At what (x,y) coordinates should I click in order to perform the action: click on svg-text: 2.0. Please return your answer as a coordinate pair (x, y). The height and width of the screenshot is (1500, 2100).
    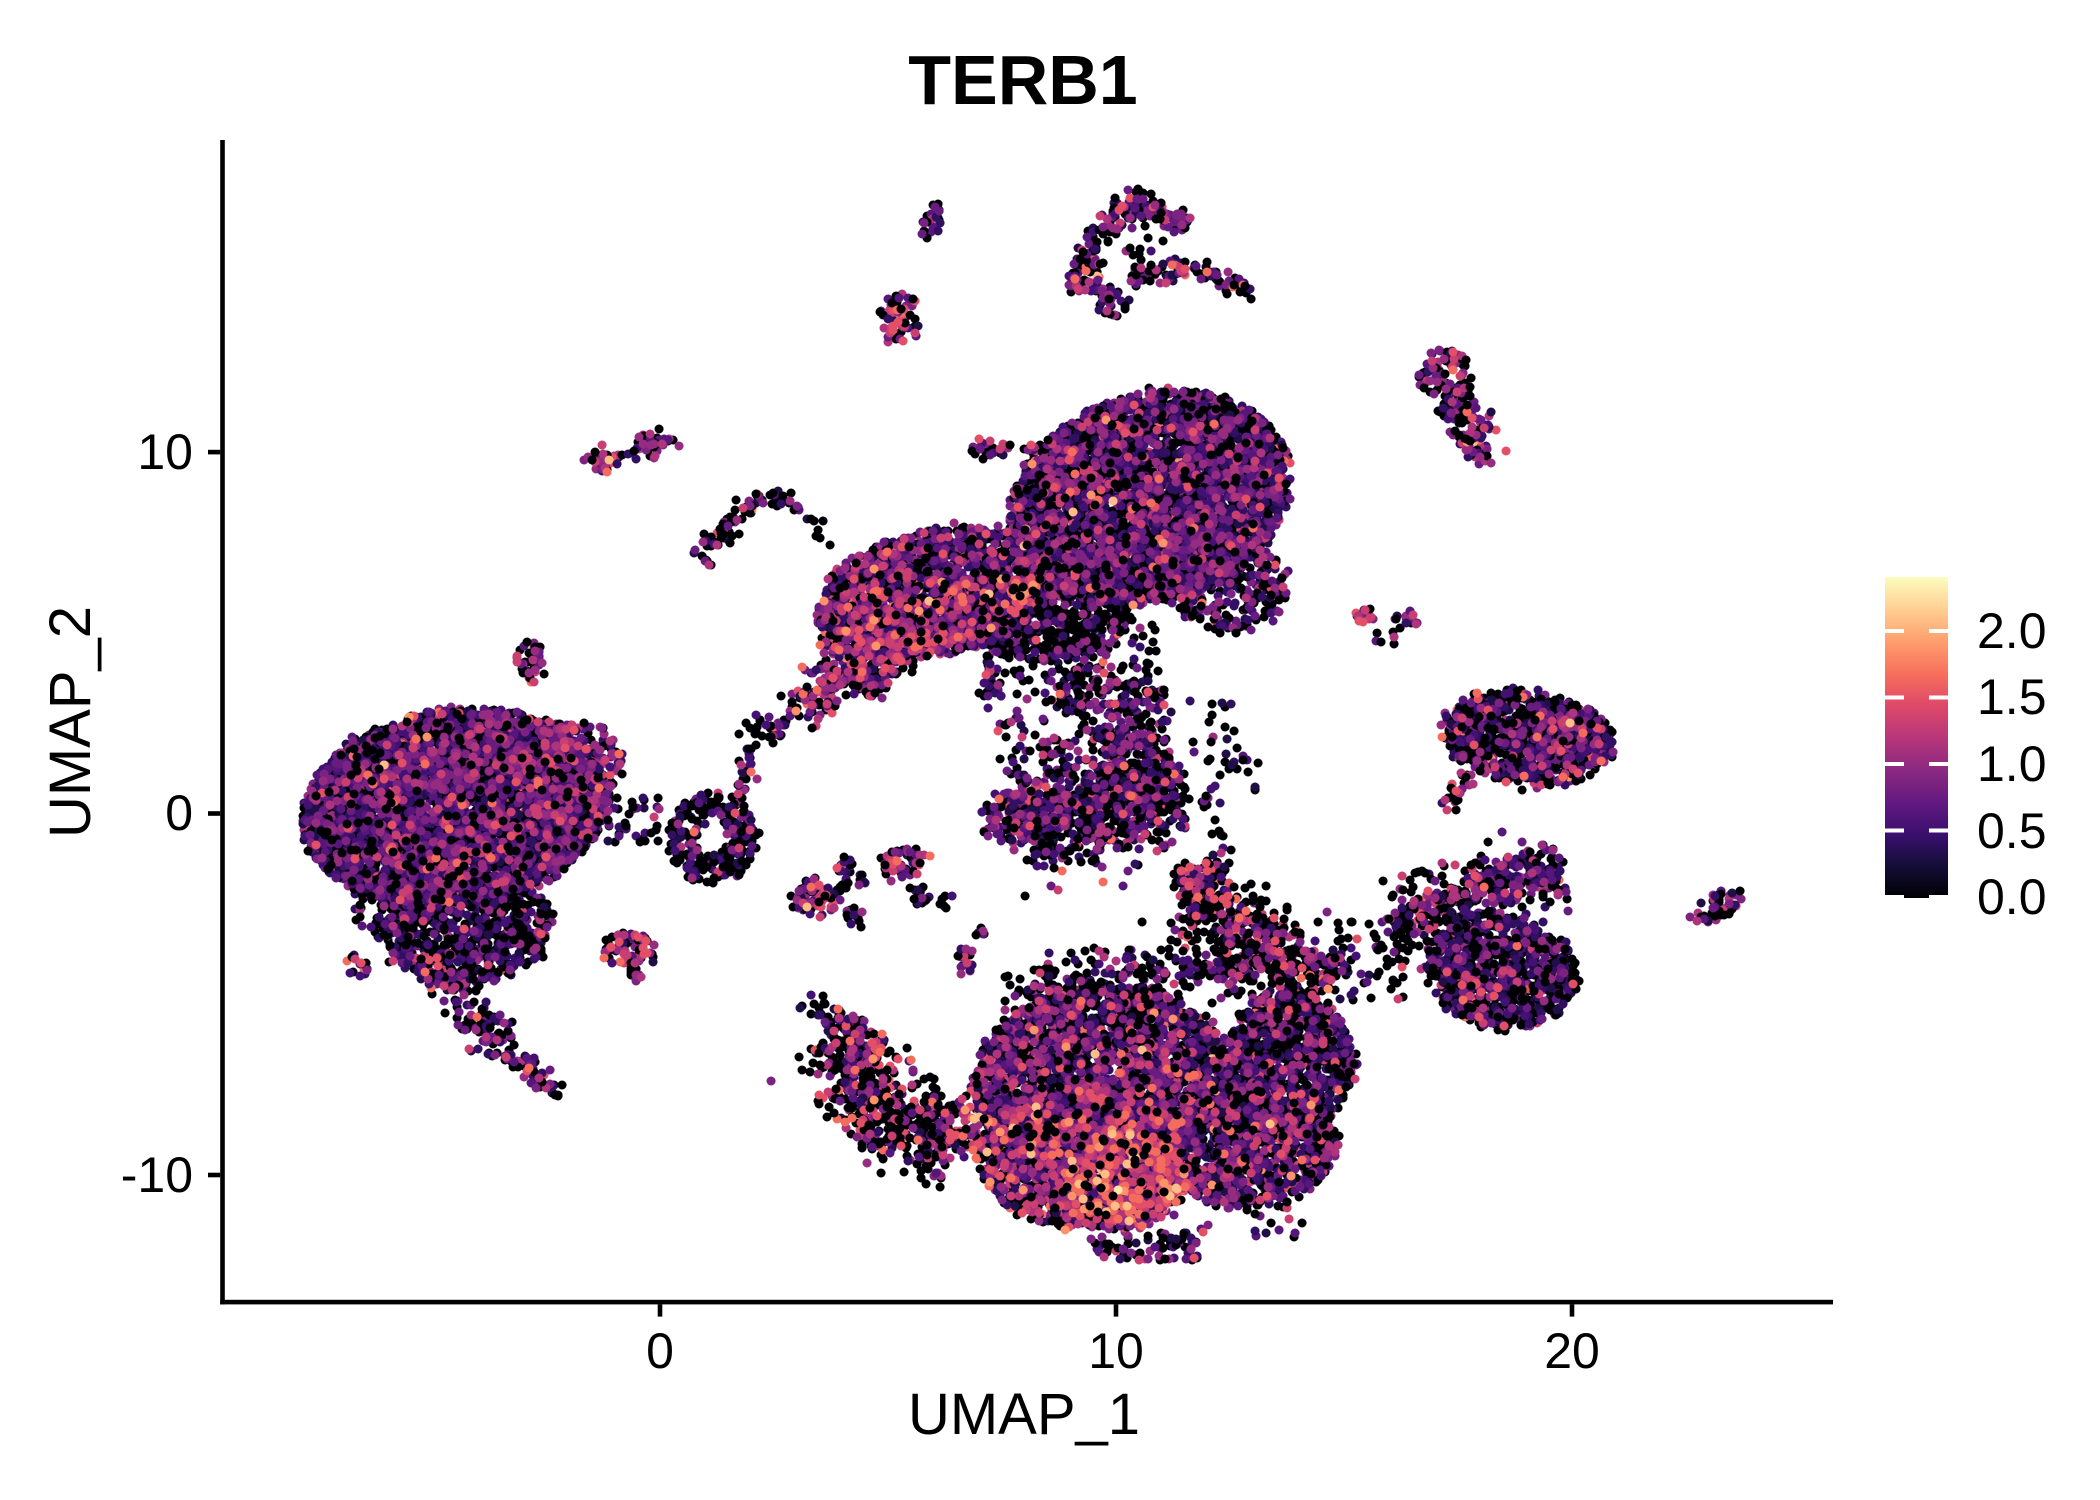
    Looking at the image, I should click on (2012, 631).